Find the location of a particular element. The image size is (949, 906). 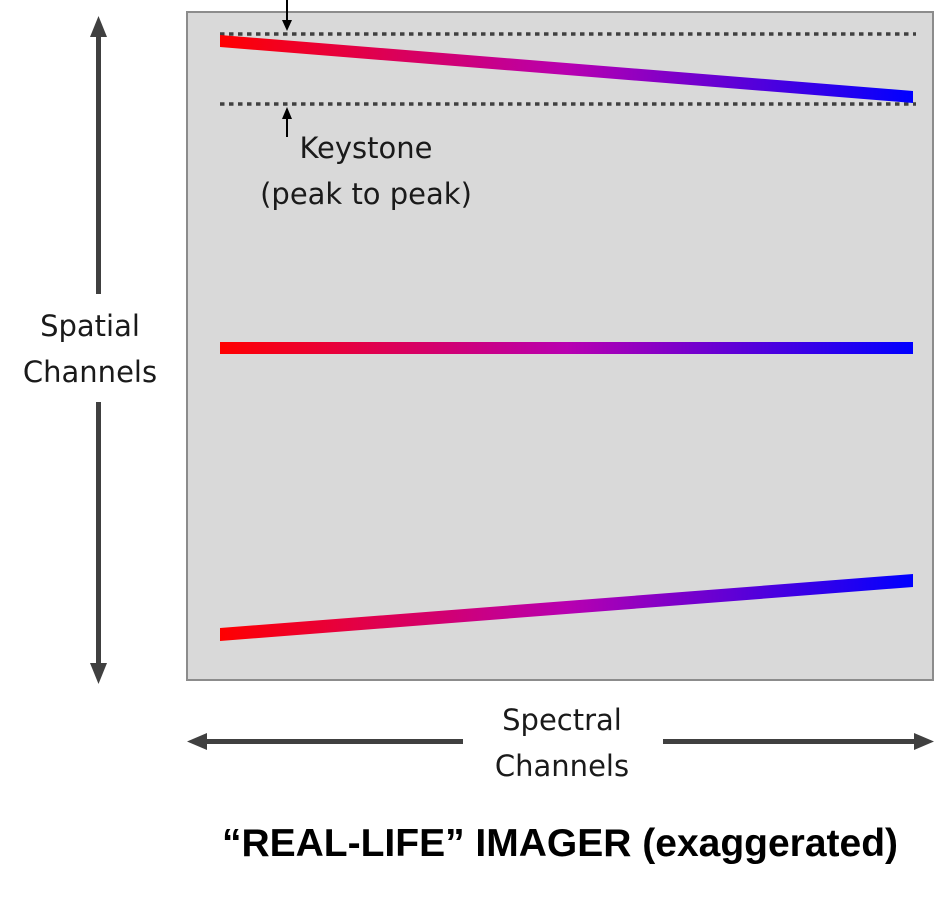

spatial-axis-arrow is located at coordinates (98, 350).